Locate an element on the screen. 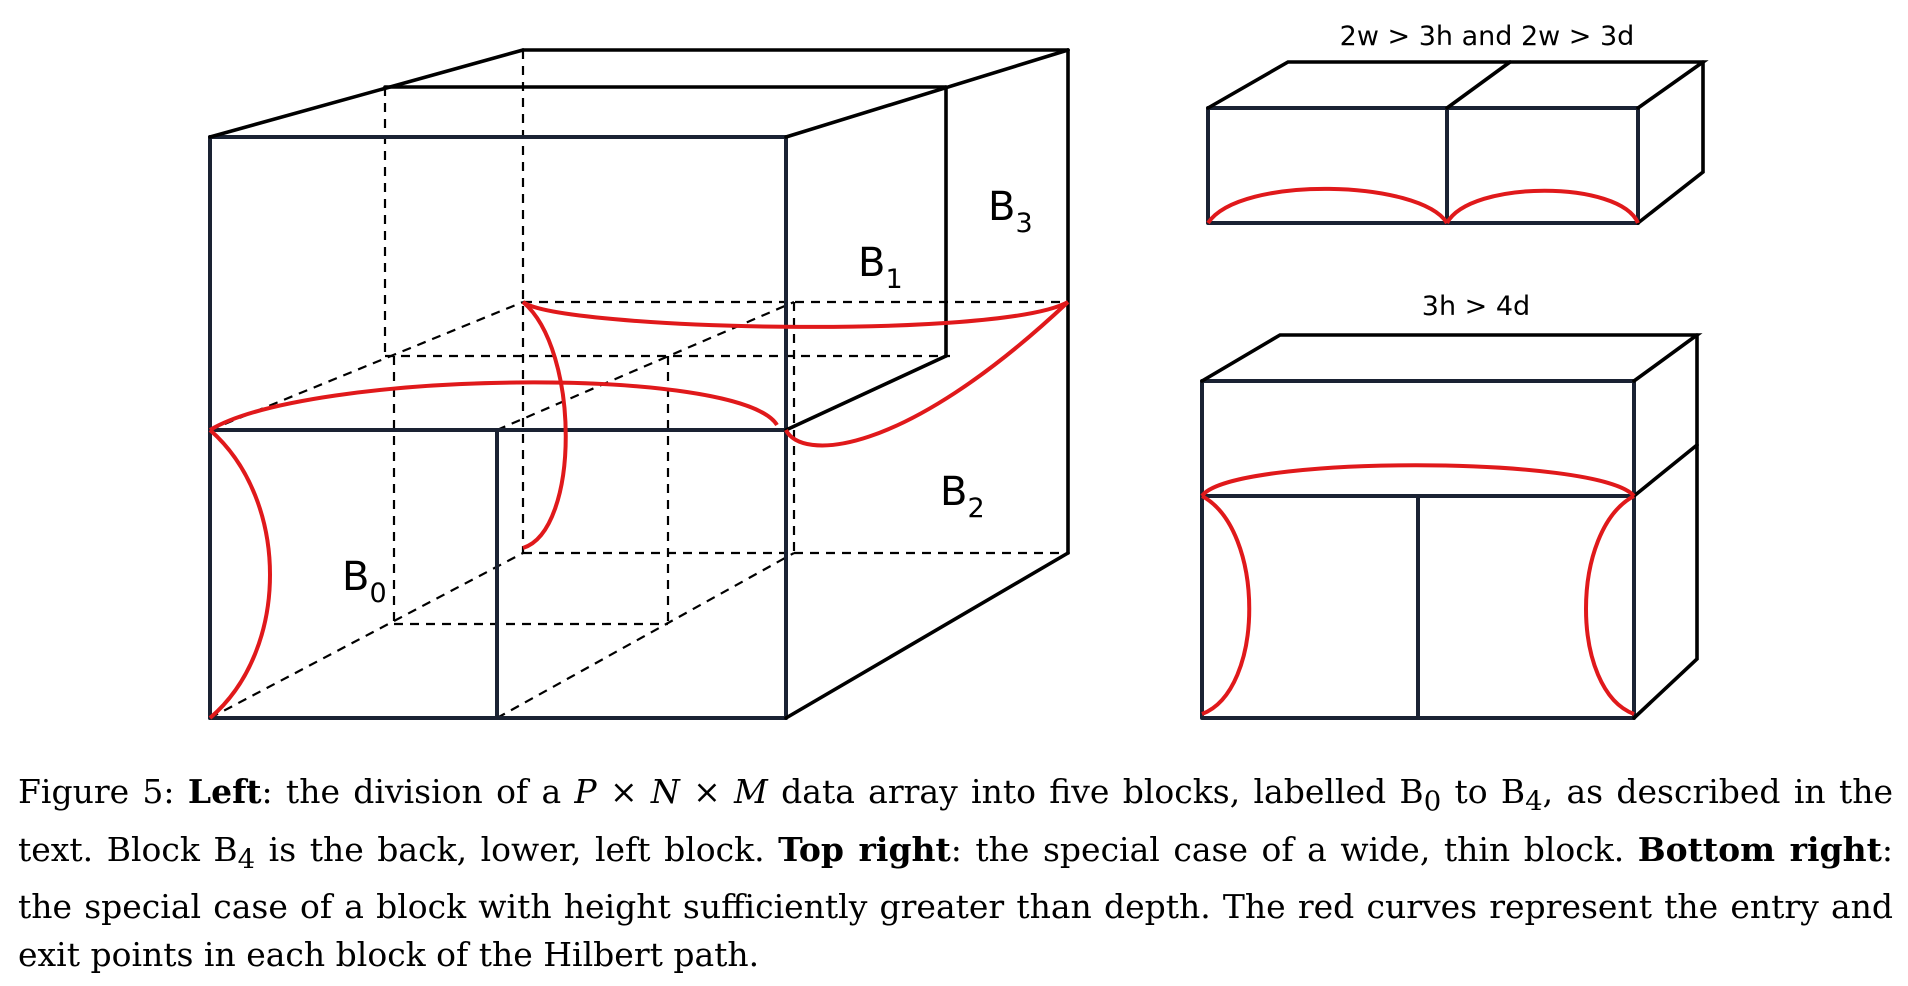  caption-bottom-right-label: Bottom right is located at coordinates (1759, 849).